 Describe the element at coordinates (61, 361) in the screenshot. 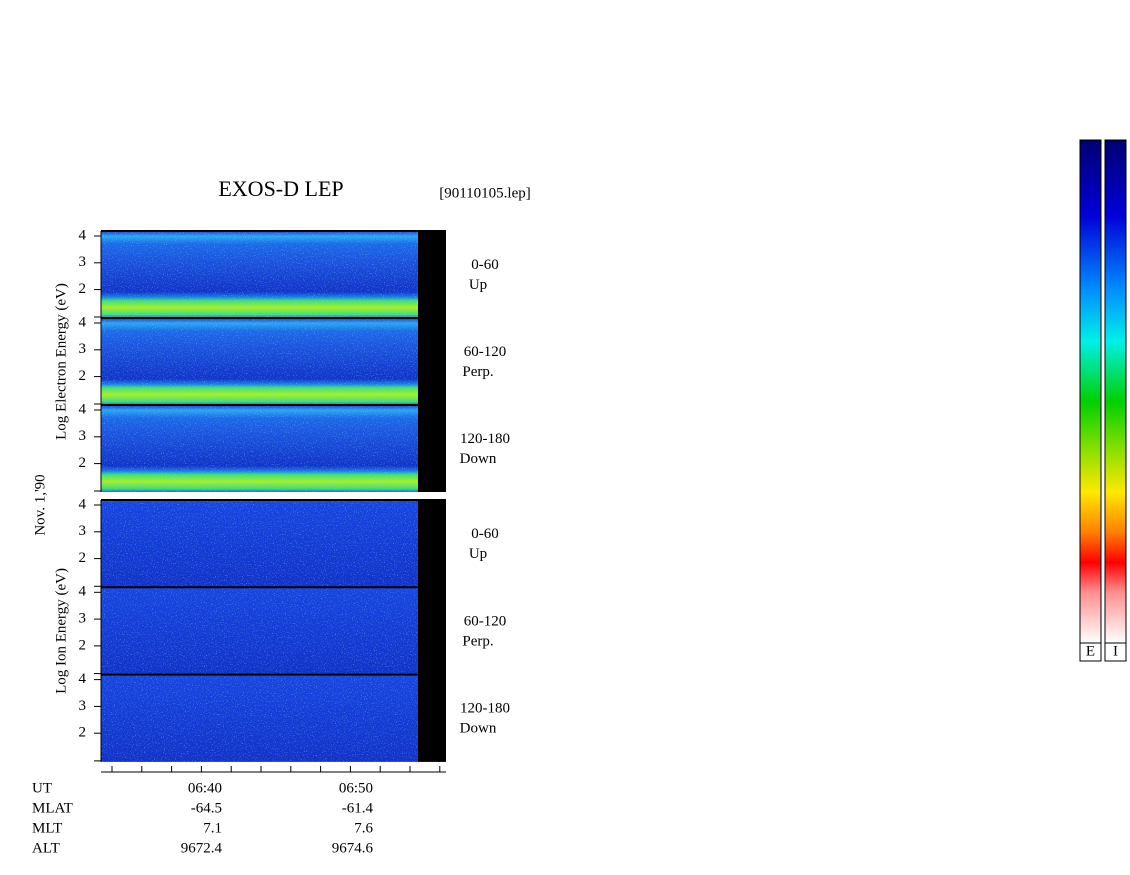

I see `y-axis-label: Log Electron Energy (eV)` at that location.